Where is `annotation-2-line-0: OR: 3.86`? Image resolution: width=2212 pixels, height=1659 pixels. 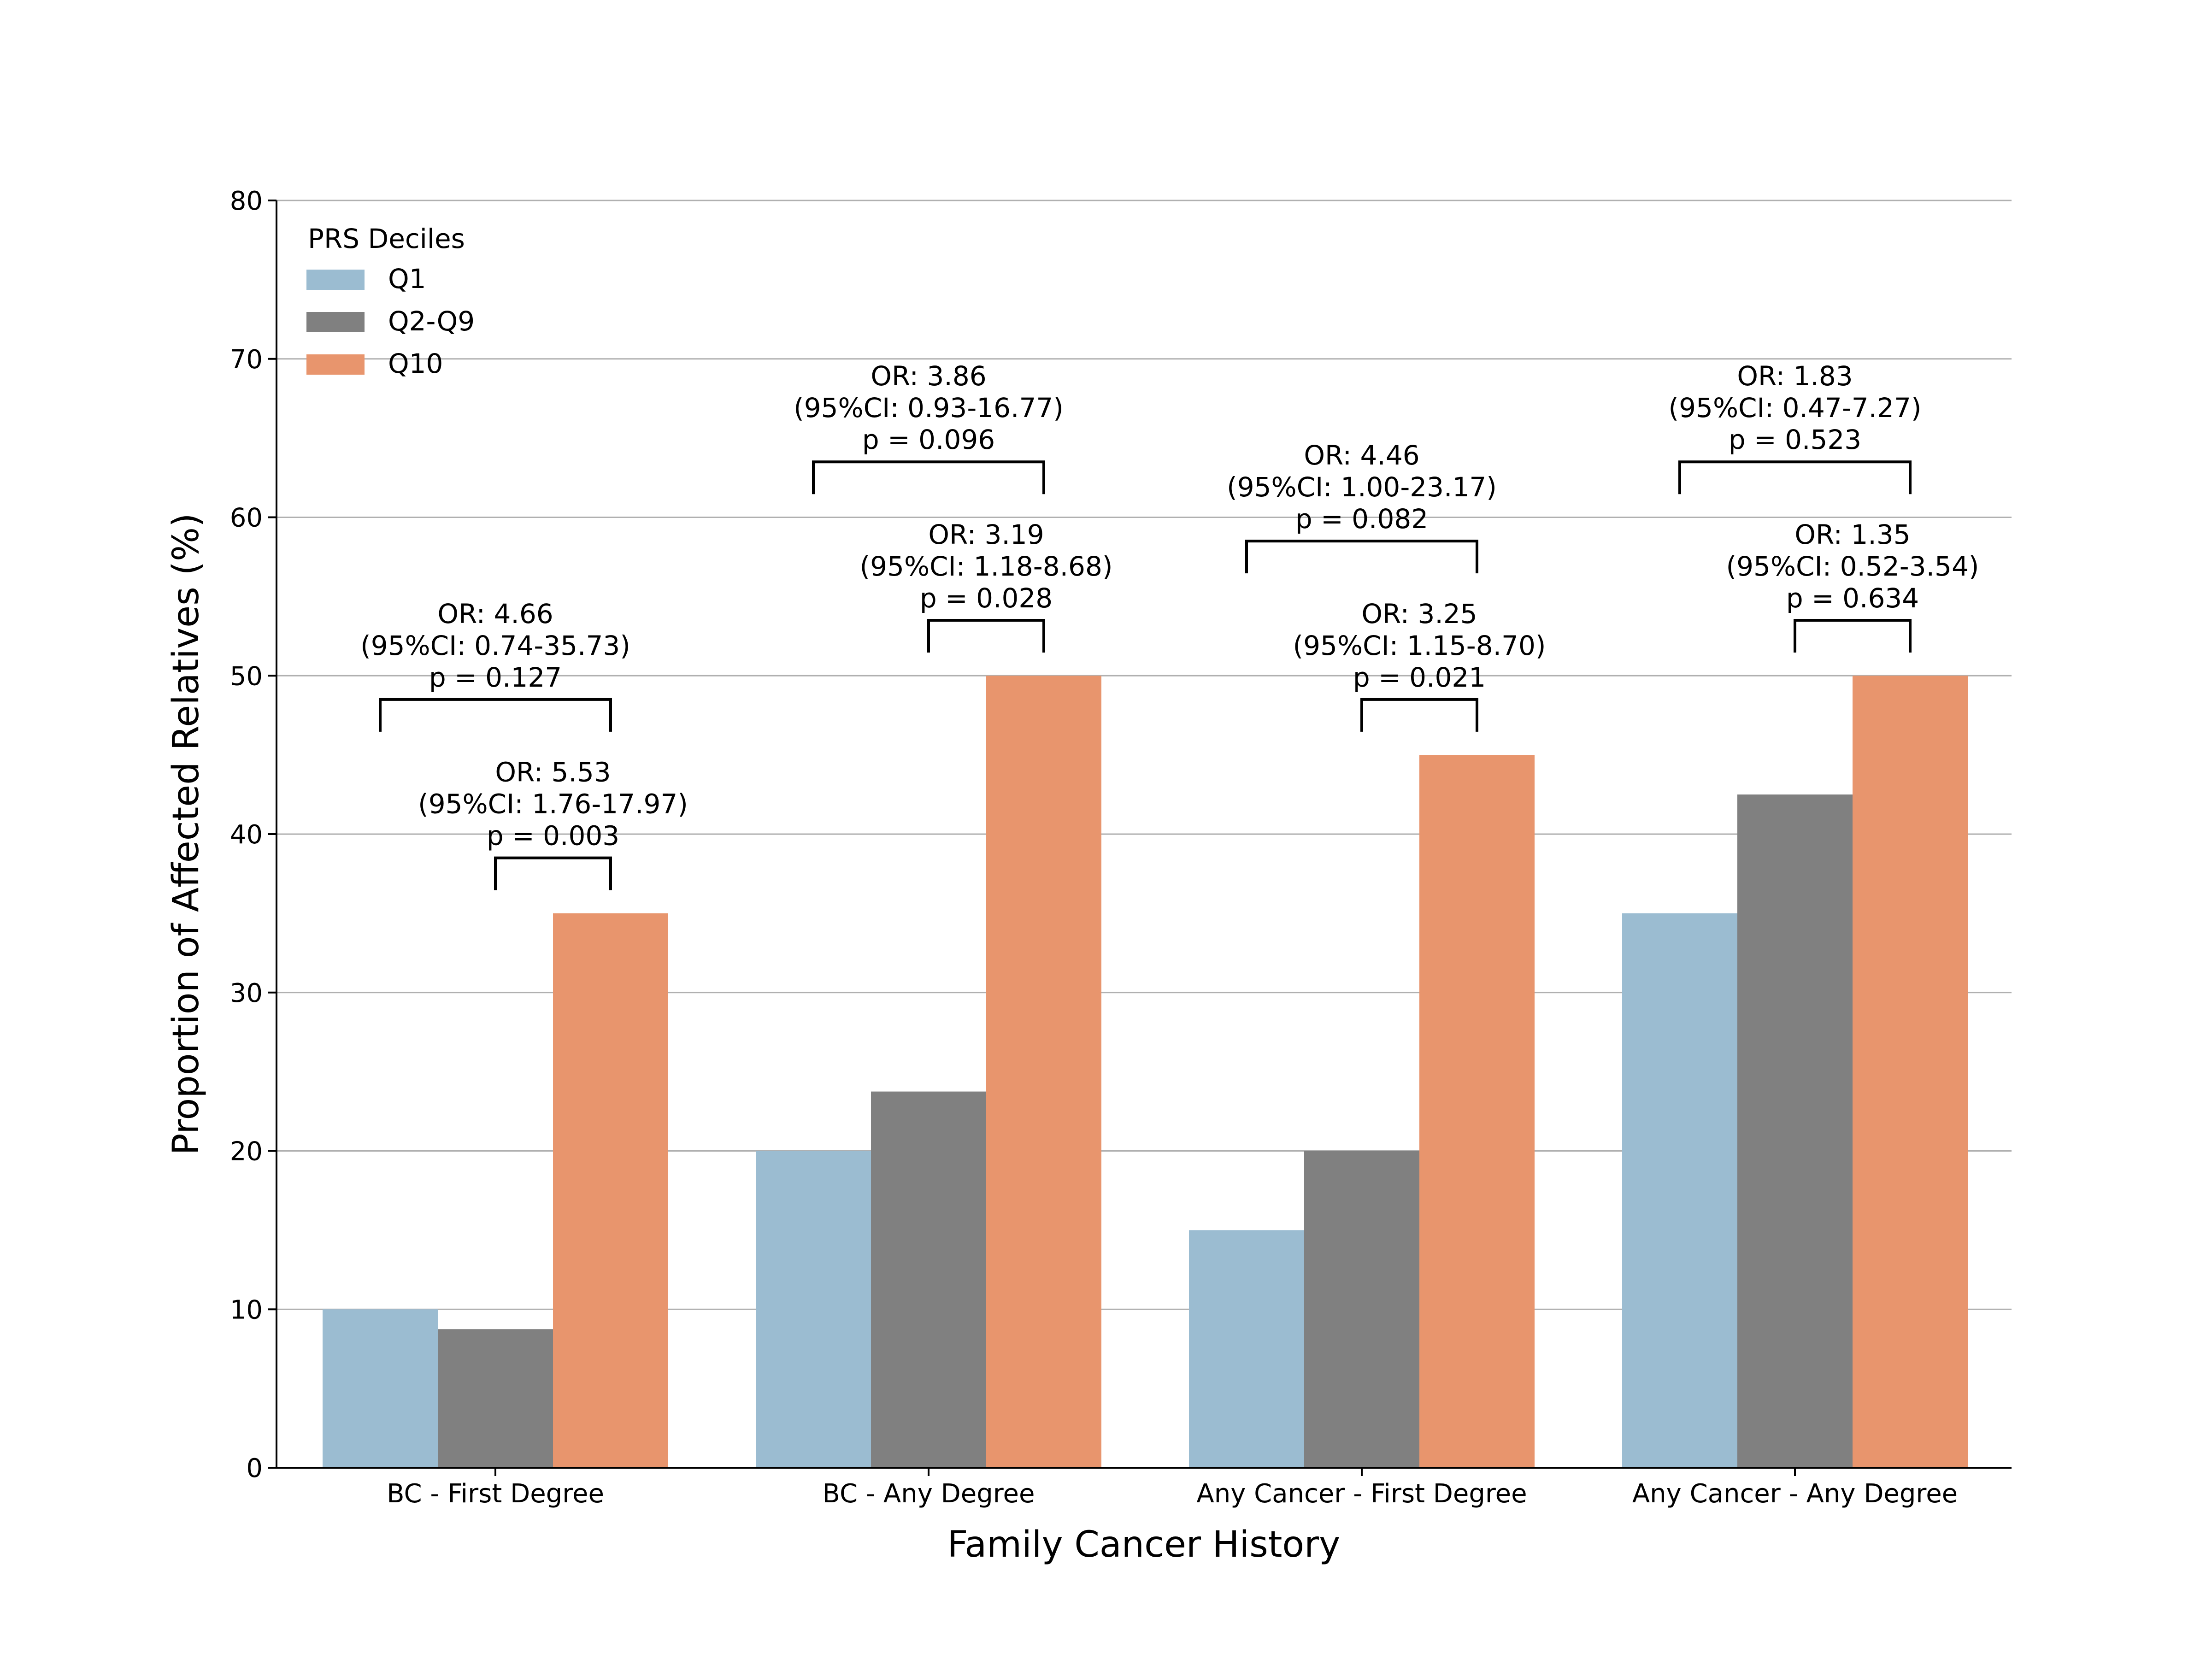
annotation-2-line-0: OR: 3.86 is located at coordinates (928, 376).